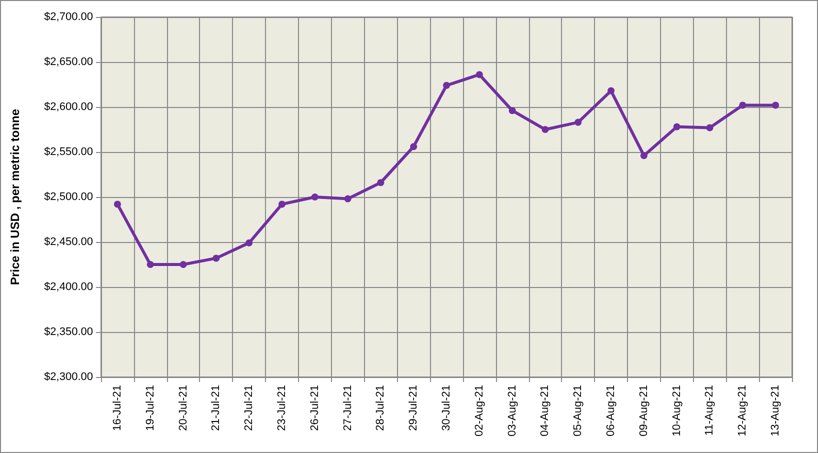 The width and height of the screenshot is (818, 453). What do you see at coordinates (68, 62) in the screenshot?
I see `y-tick-label: $2,650.00` at bounding box center [68, 62].